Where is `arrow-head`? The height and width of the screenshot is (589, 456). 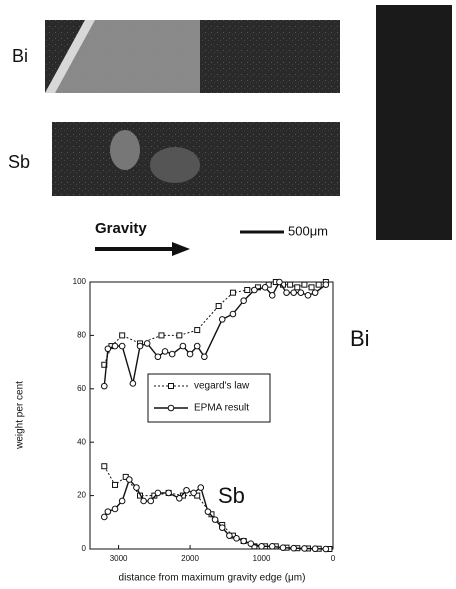
arrow-head is located at coordinates (181, 249).